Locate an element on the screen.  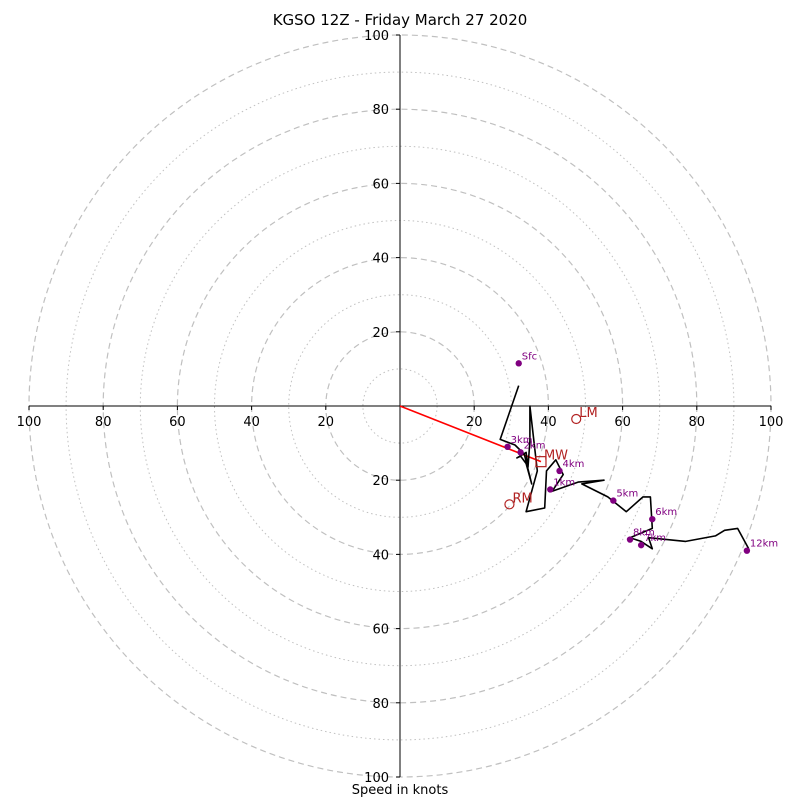
hodograph-trace is located at coordinates (624, 467).